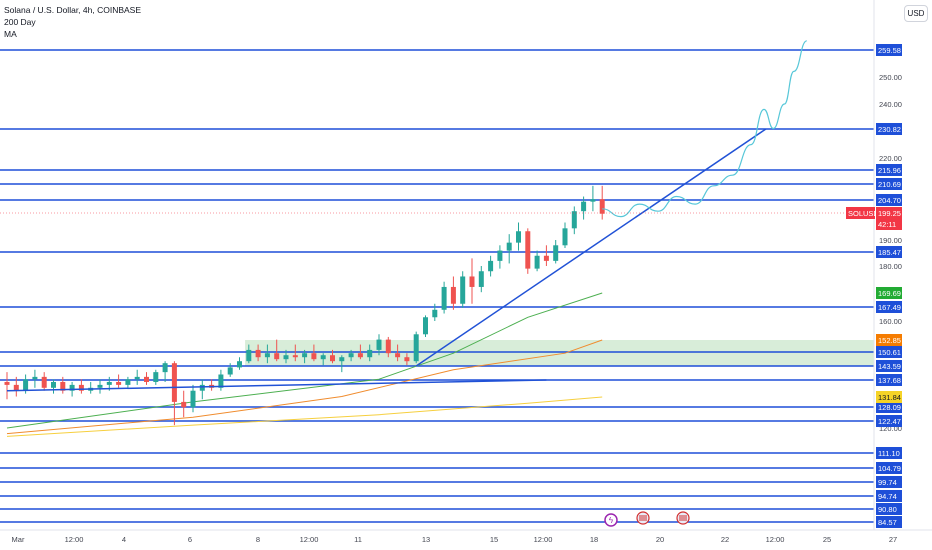 The height and width of the screenshot is (550, 932). I want to click on level-label-text: 104.79, so click(889, 468).